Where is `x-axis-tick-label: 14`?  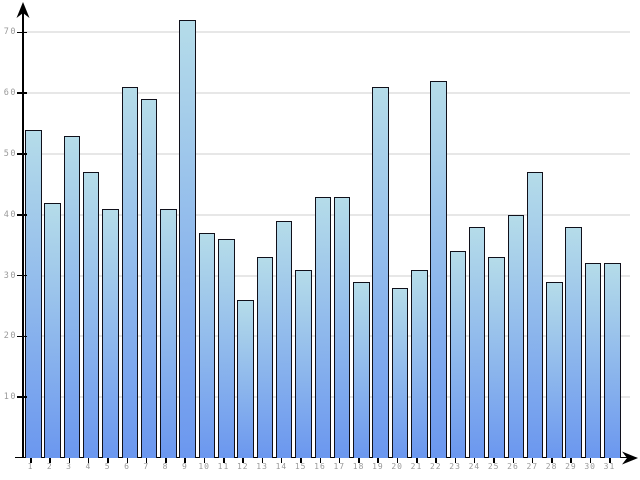 x-axis-tick-label: 14 is located at coordinates (281, 466).